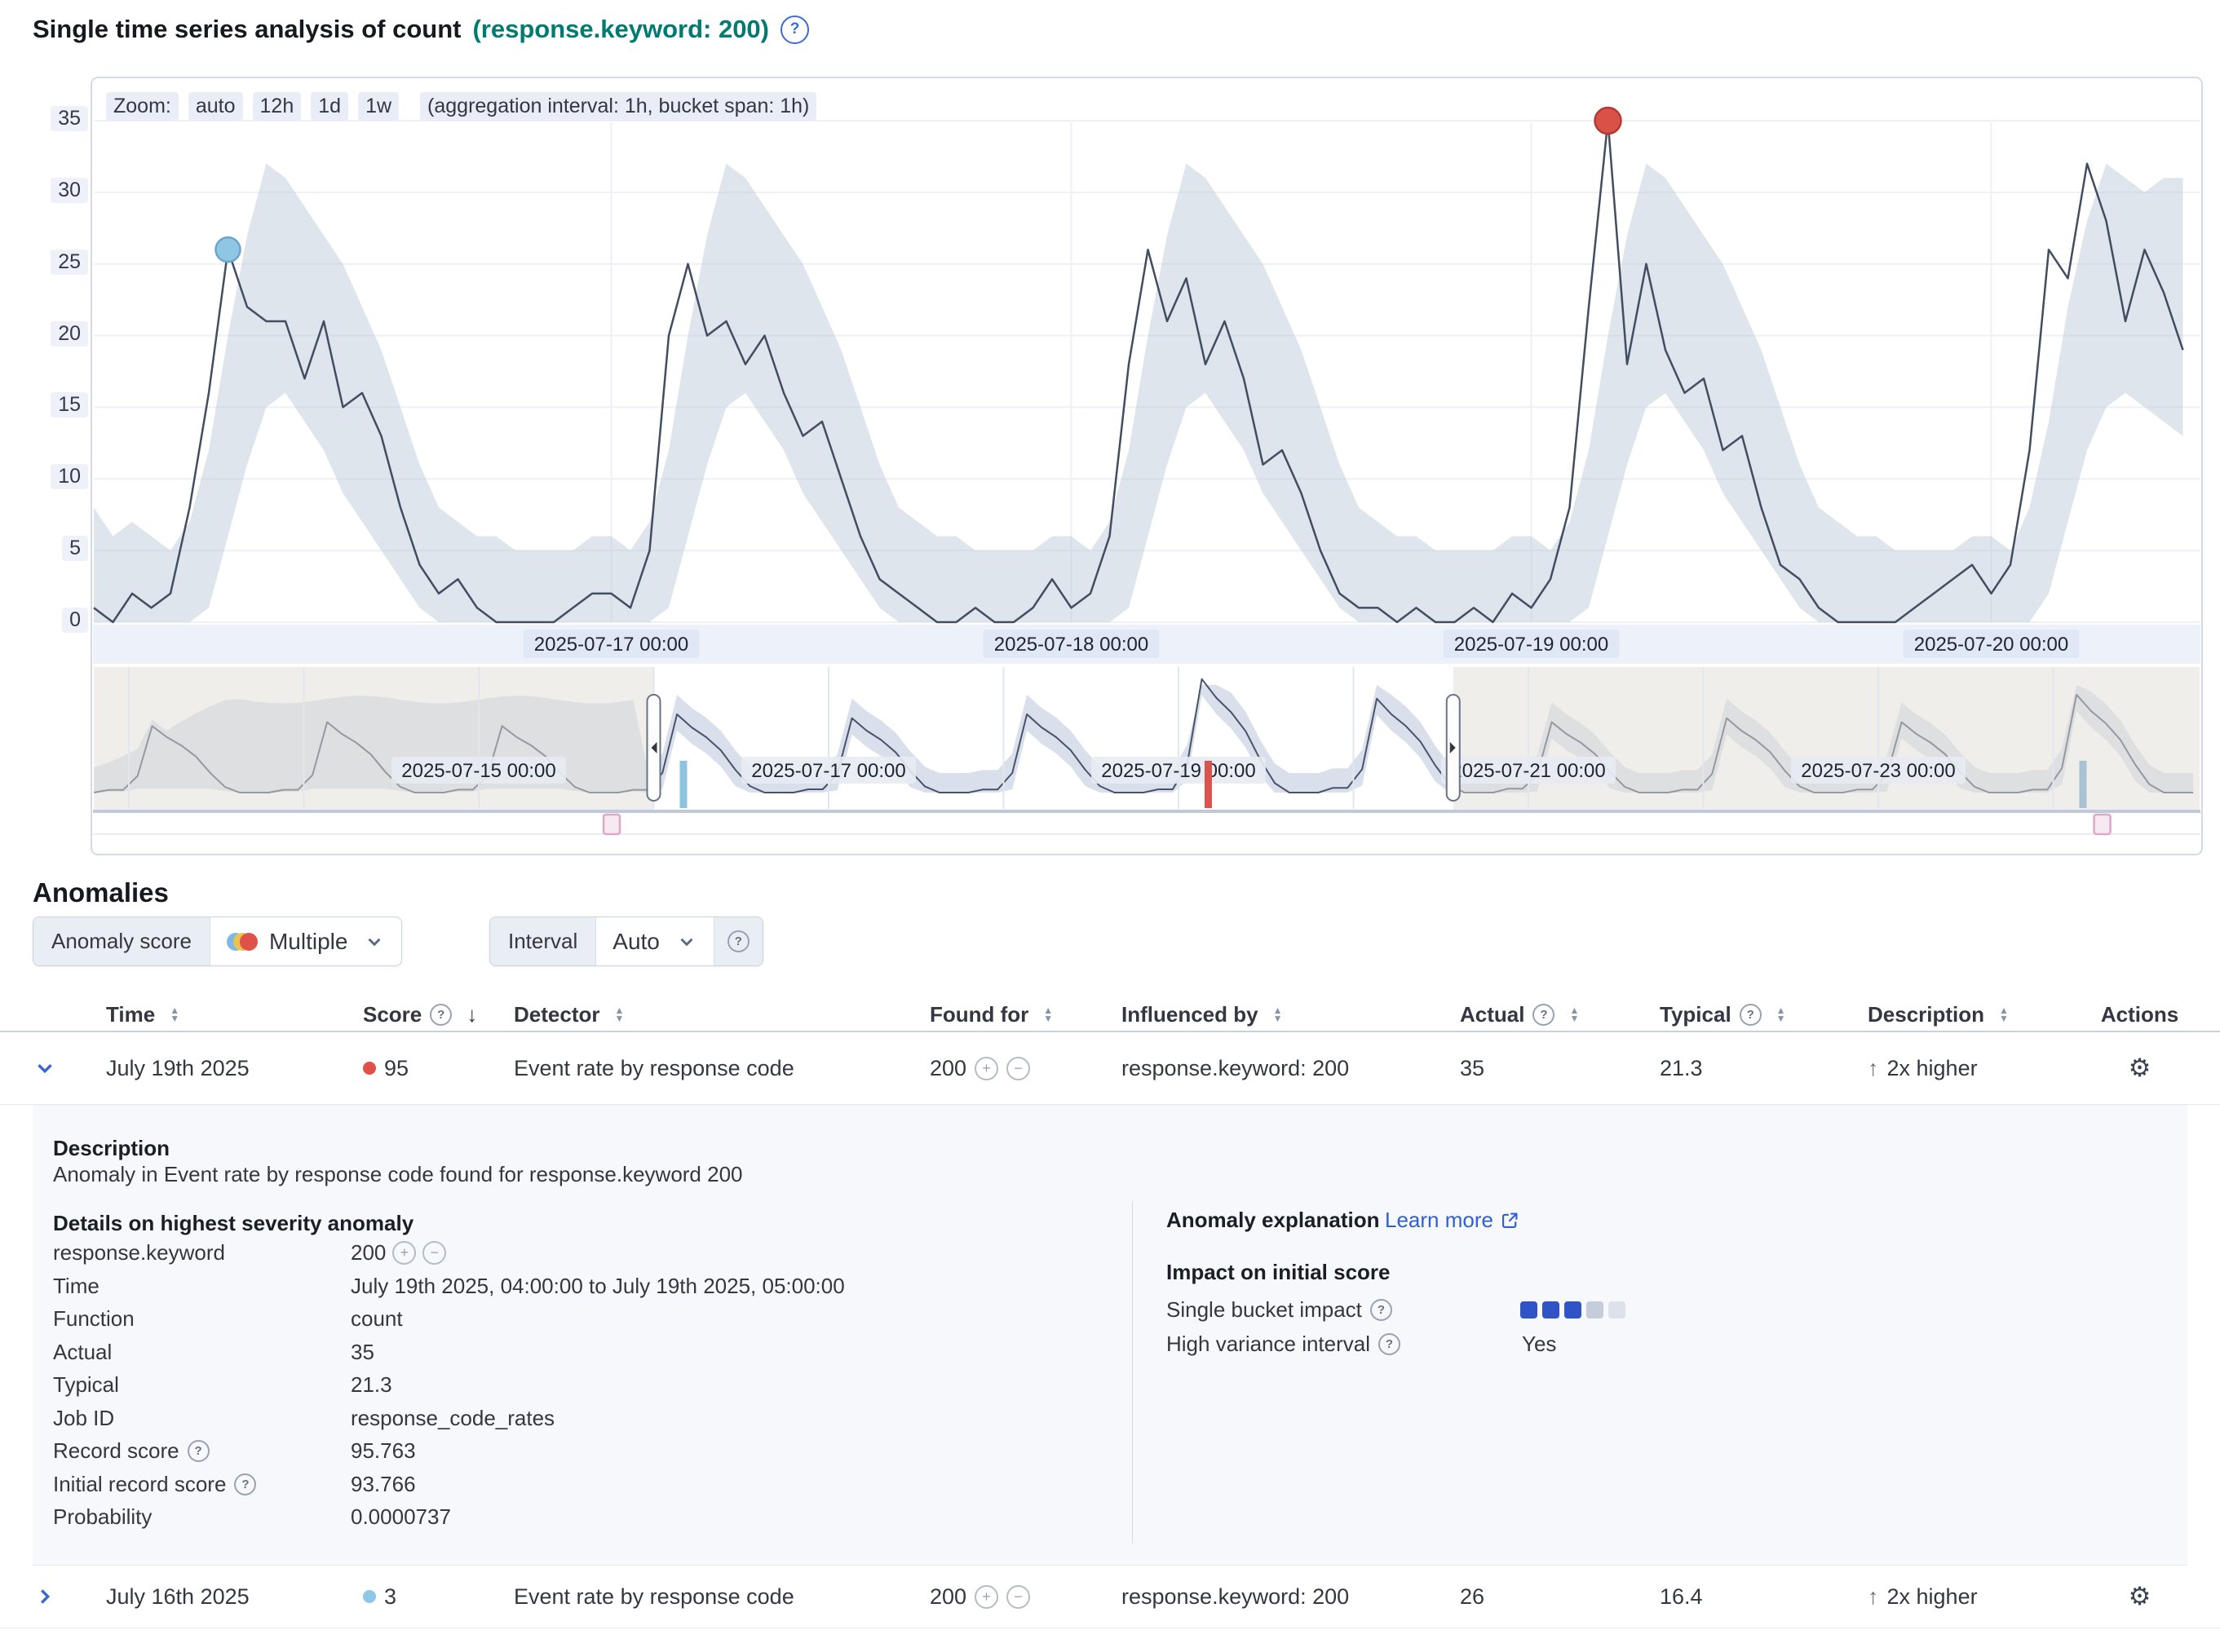 The image size is (2220, 1652). Describe the element at coordinates (1235, 1596) in the screenshot. I see `influenced-by-value: response.keyword: 200` at that location.